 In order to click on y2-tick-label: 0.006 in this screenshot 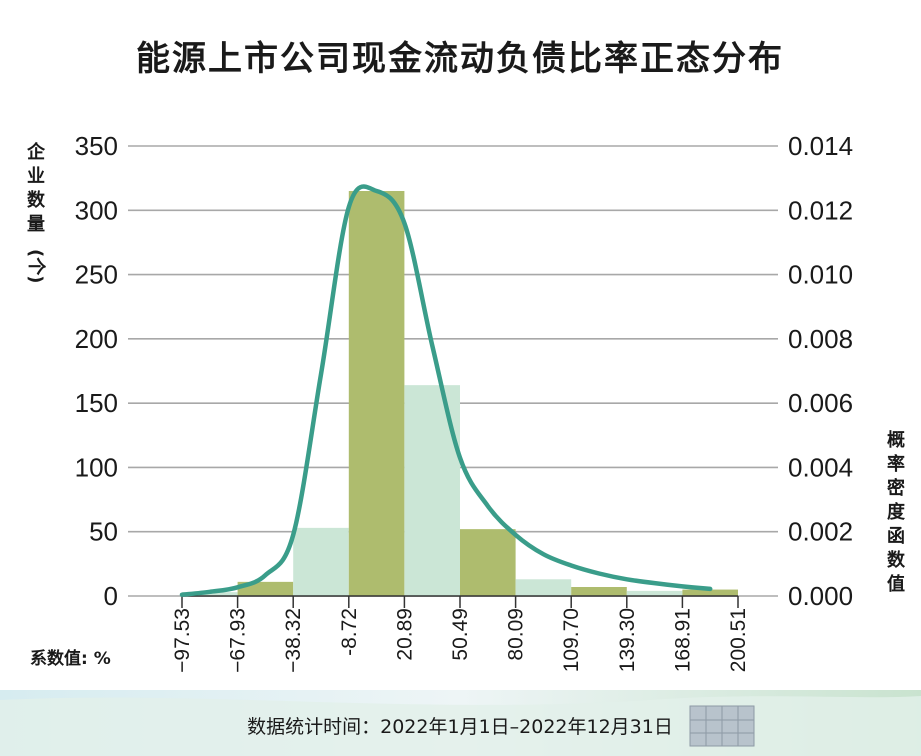, I will do `click(820, 403)`.